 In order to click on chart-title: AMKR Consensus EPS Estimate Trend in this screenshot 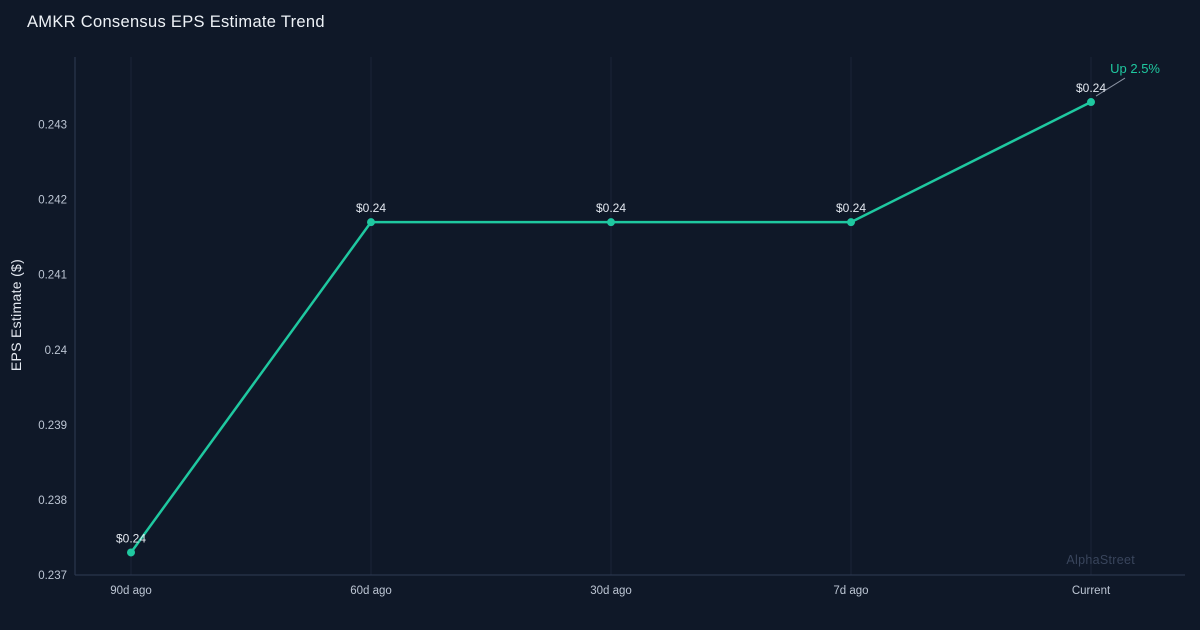, I will do `click(176, 22)`.